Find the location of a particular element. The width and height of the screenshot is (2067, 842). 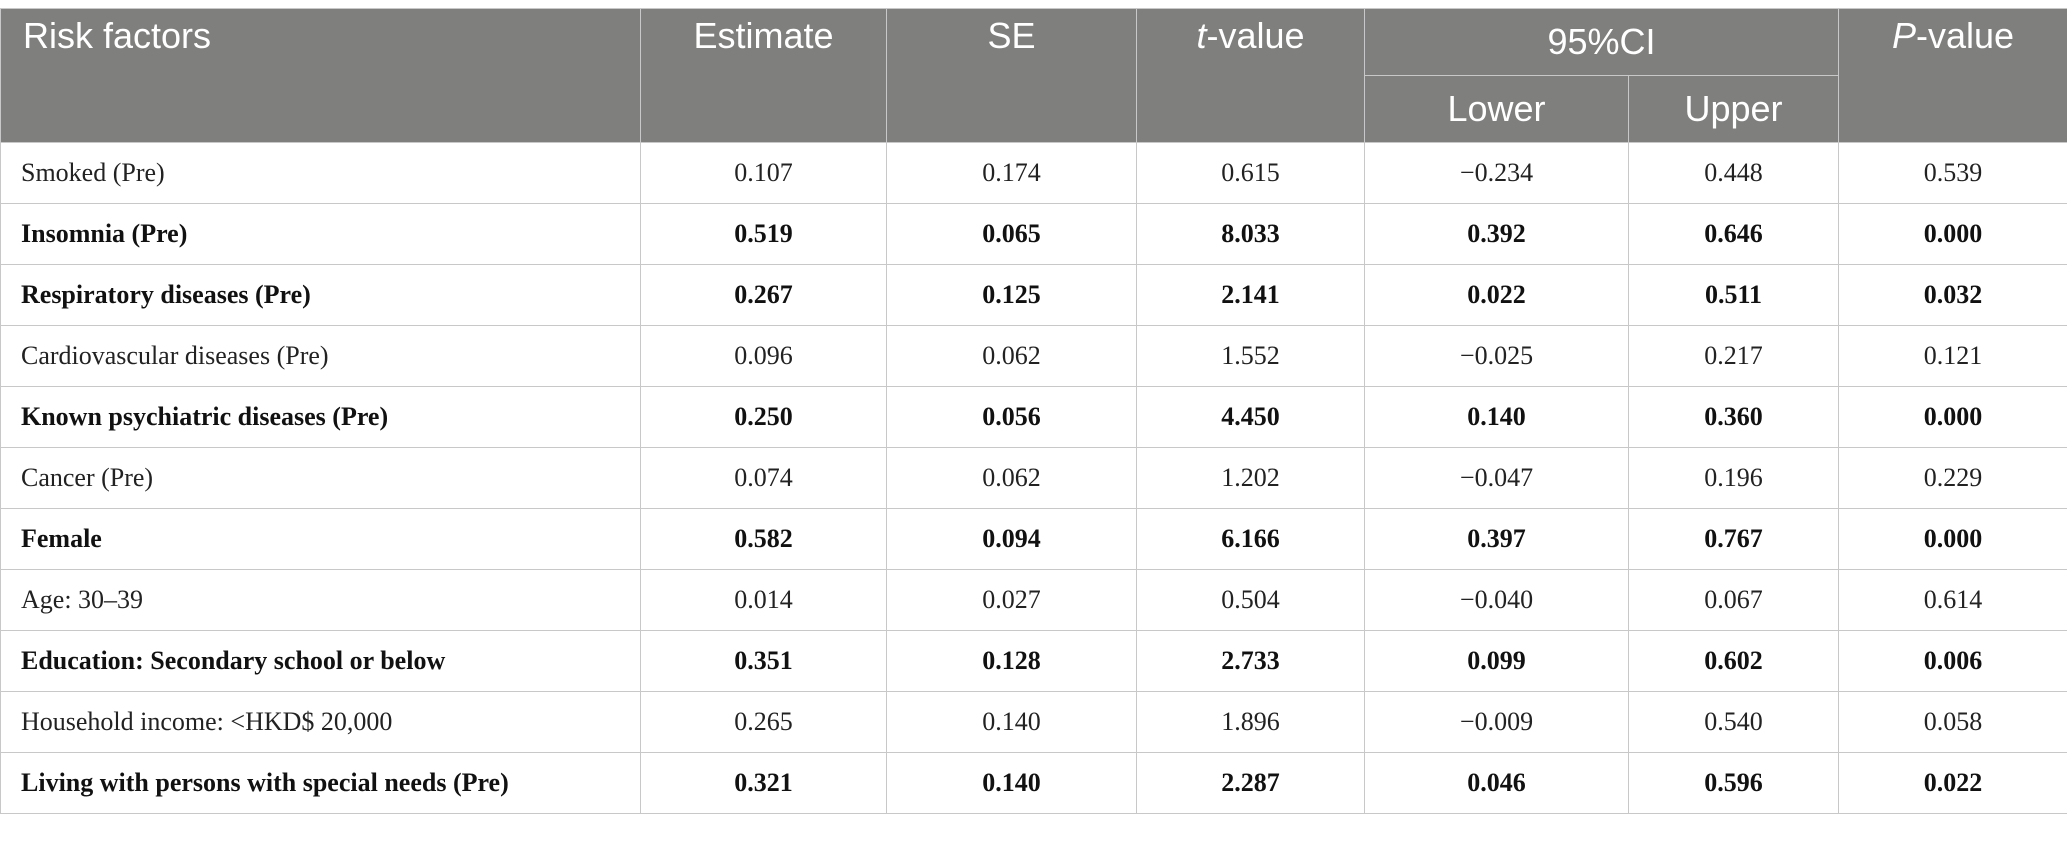

cell-se: 0.174 is located at coordinates (1011, 173).